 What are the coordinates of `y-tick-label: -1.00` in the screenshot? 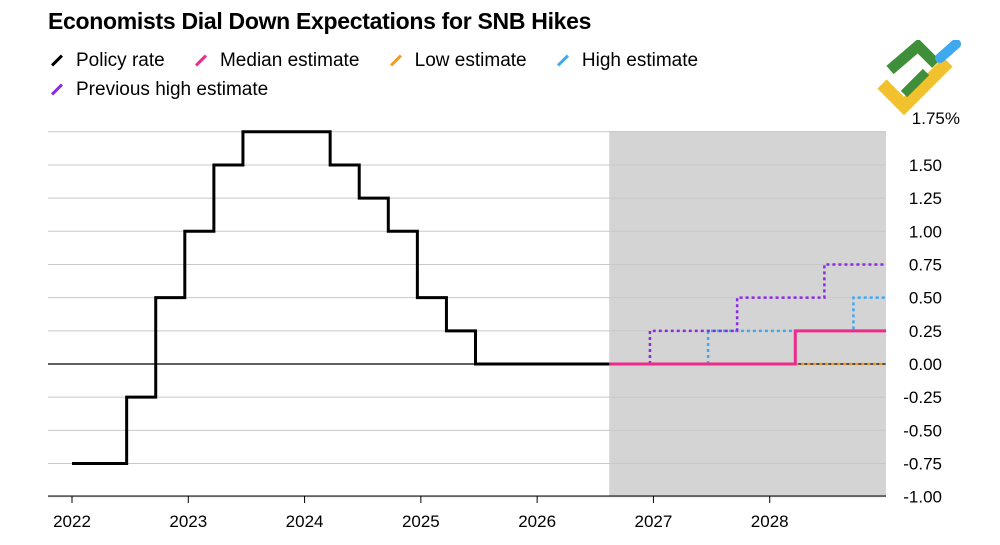 It's located at (922, 497).